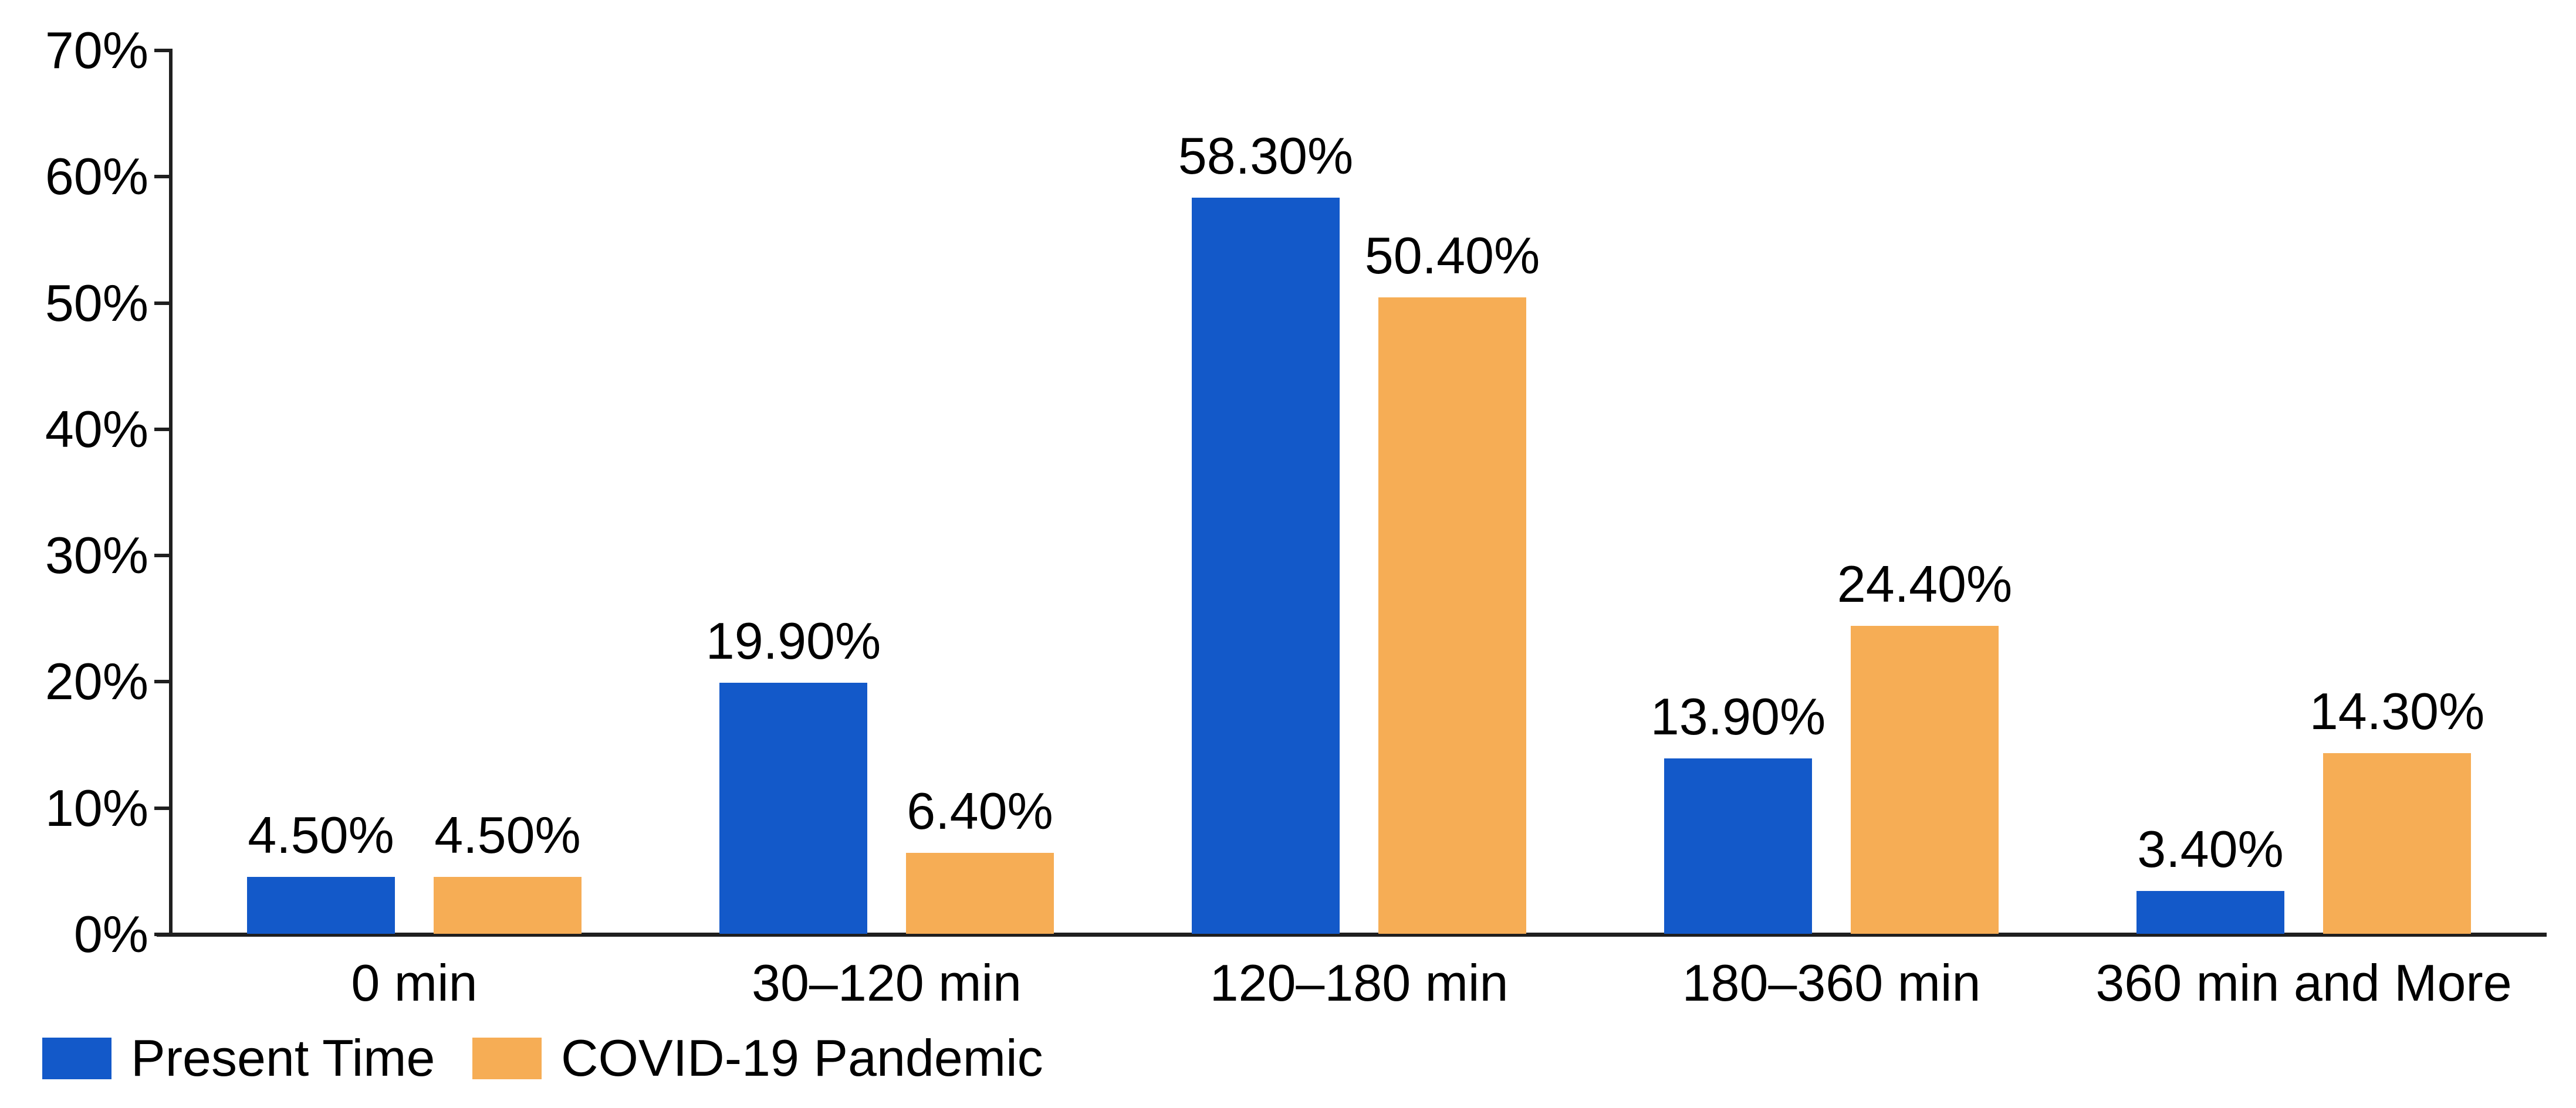 The image size is (2576, 1108). Describe the element at coordinates (96, 807) in the screenshot. I see `y-tick-label-10: 10%` at that location.